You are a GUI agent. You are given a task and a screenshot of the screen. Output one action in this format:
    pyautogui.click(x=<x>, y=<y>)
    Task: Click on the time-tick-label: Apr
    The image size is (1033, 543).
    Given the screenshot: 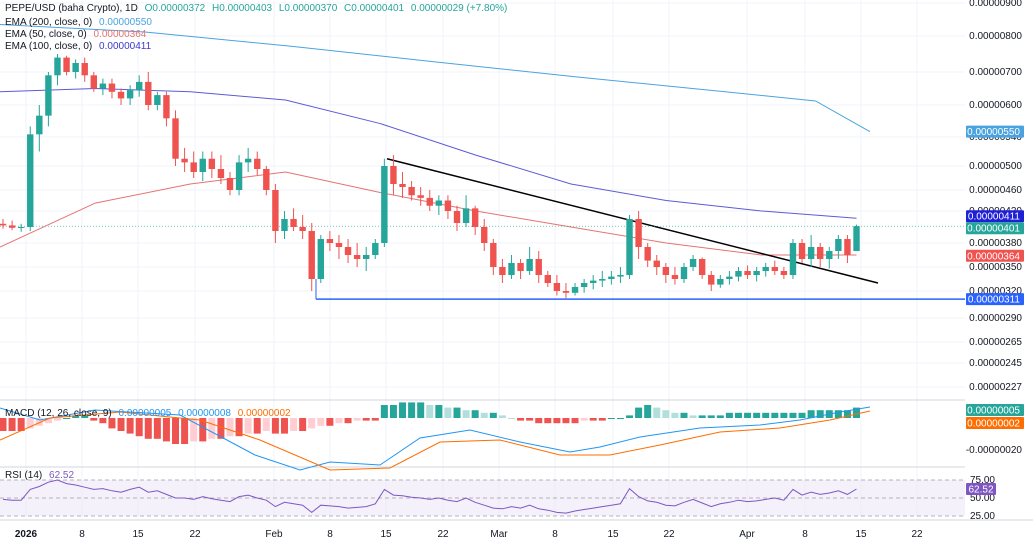 What is the action you would take?
    pyautogui.click(x=747, y=534)
    